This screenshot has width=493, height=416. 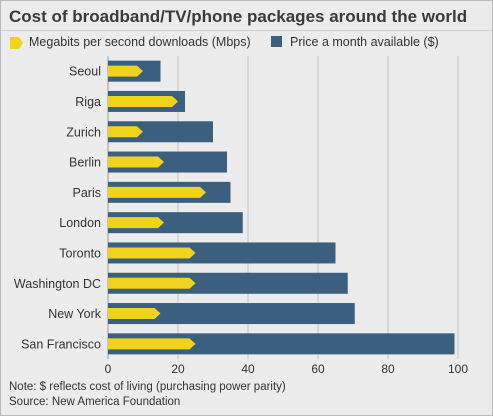 I want to click on category-label: Zurich, so click(x=83, y=132).